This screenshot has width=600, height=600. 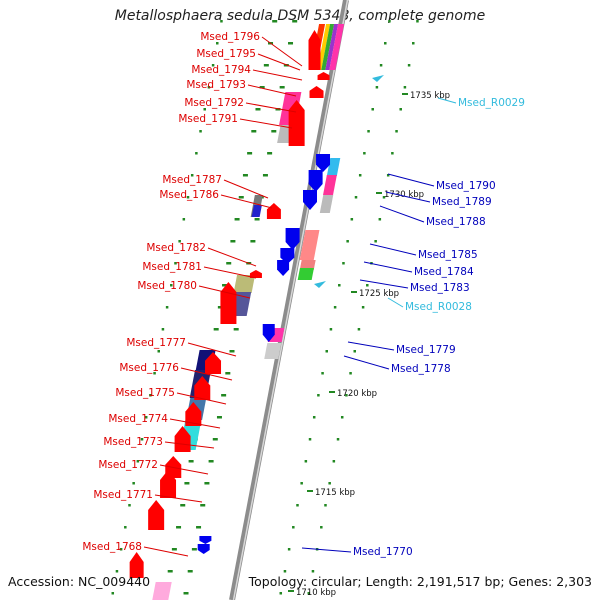 I want to click on kbp-tick-label: 1730 kbp, so click(x=404, y=195).